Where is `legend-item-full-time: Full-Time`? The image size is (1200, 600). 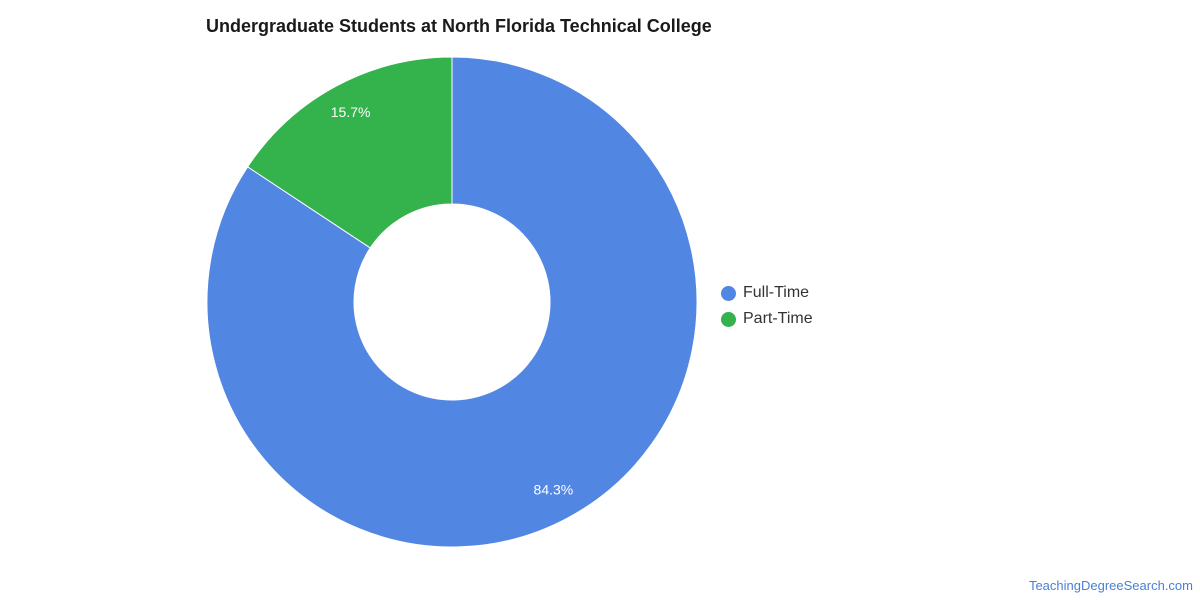
legend-item-full-time: Full-Time is located at coordinates (767, 293).